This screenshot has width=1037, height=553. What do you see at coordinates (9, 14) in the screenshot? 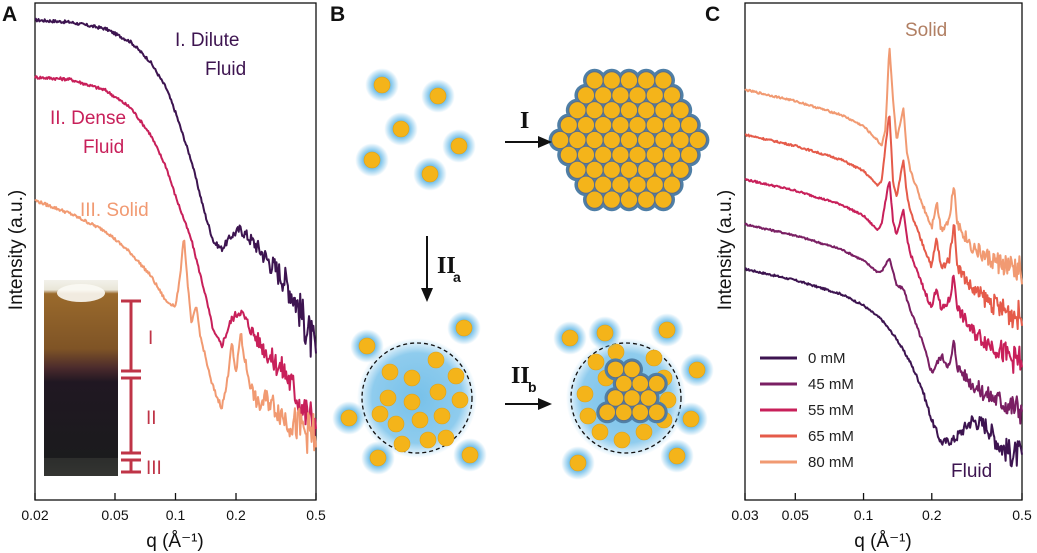
I see `panel-a-label: A` at bounding box center [9, 14].